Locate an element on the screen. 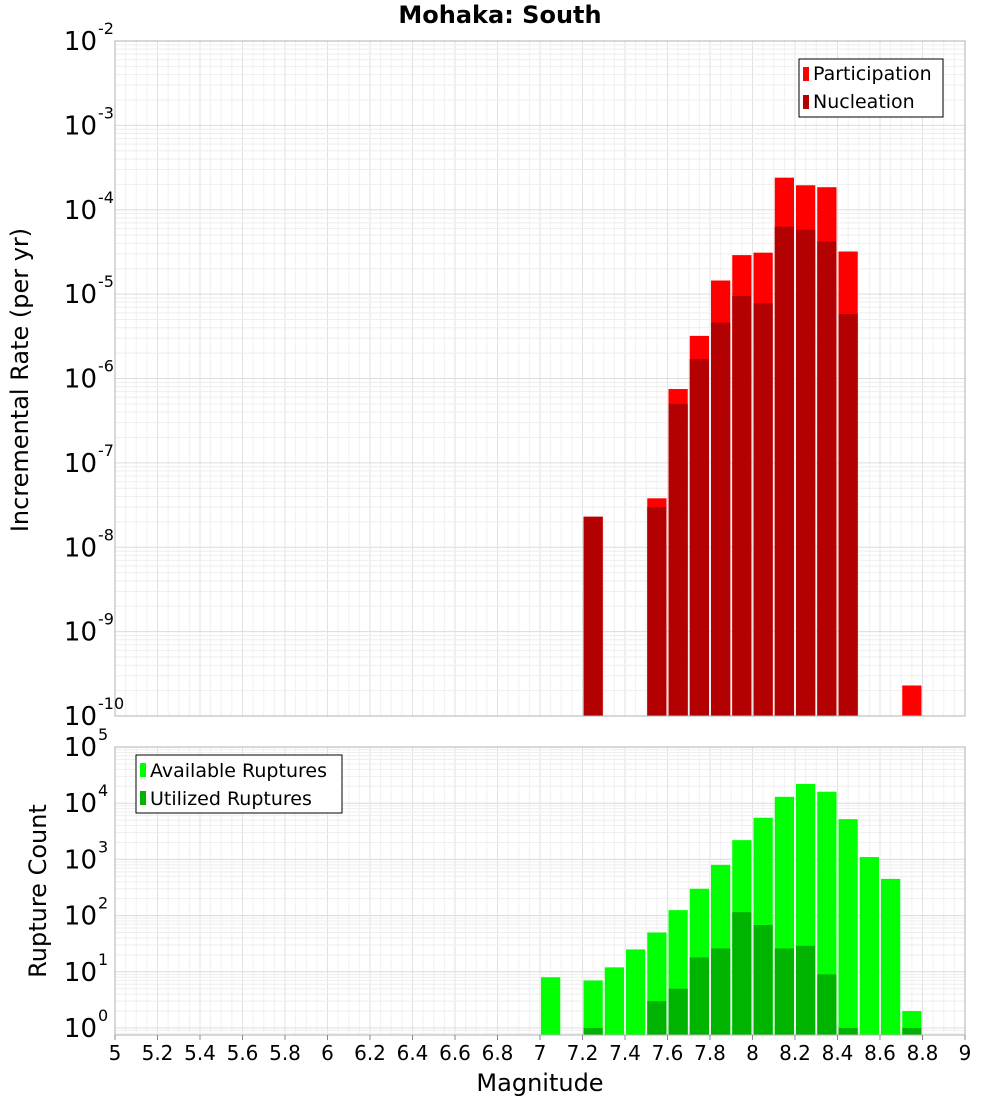 Image resolution: width=1000 pixels, height=1100 pixels. bar-participation is located at coordinates (912, 700).